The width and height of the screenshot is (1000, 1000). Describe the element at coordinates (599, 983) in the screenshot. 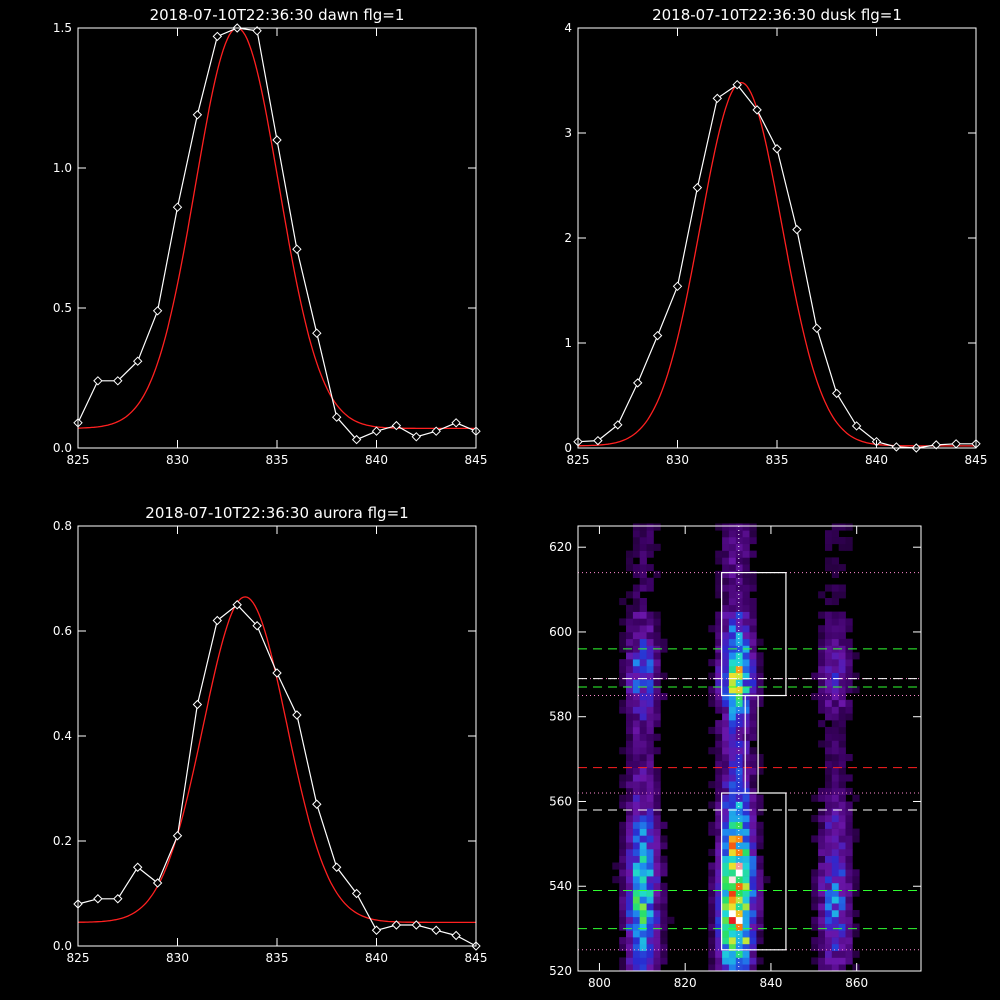

I see `x-tick-label: 800` at that location.